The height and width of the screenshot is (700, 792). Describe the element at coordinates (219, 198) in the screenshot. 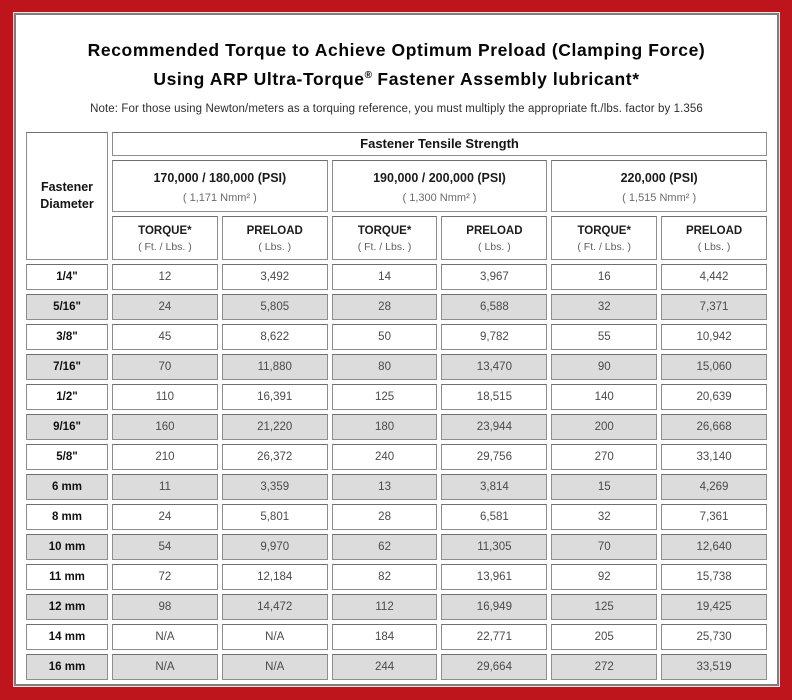

I see `nmm-label: ( 1,171 Nmm² )` at that location.